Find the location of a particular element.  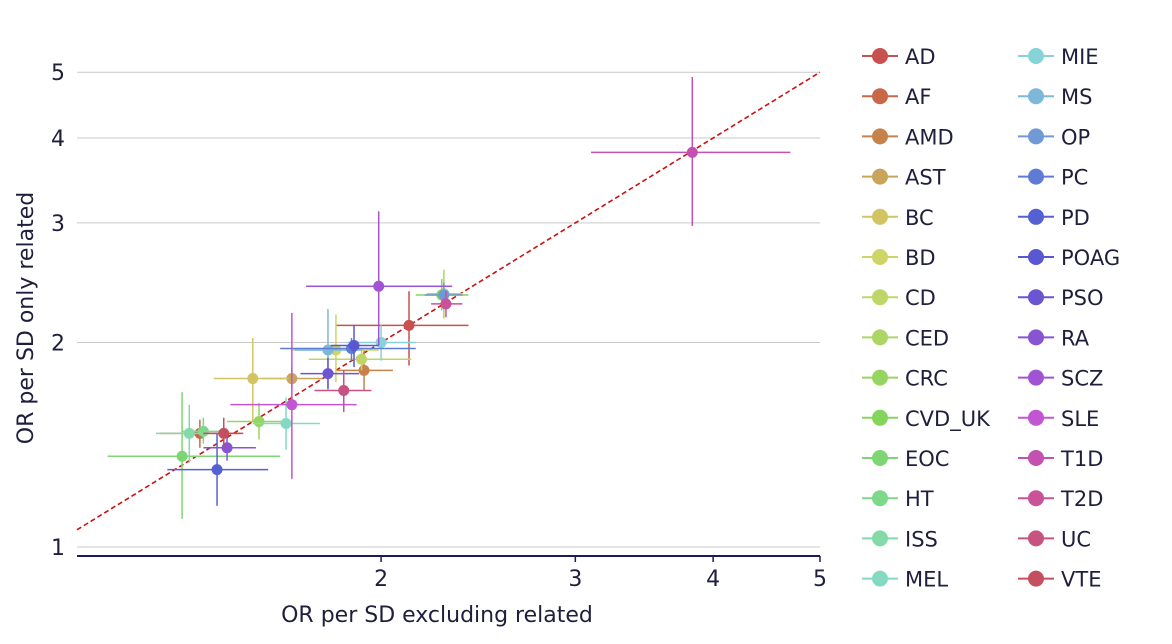

point-group-poag is located at coordinates (354, 346).